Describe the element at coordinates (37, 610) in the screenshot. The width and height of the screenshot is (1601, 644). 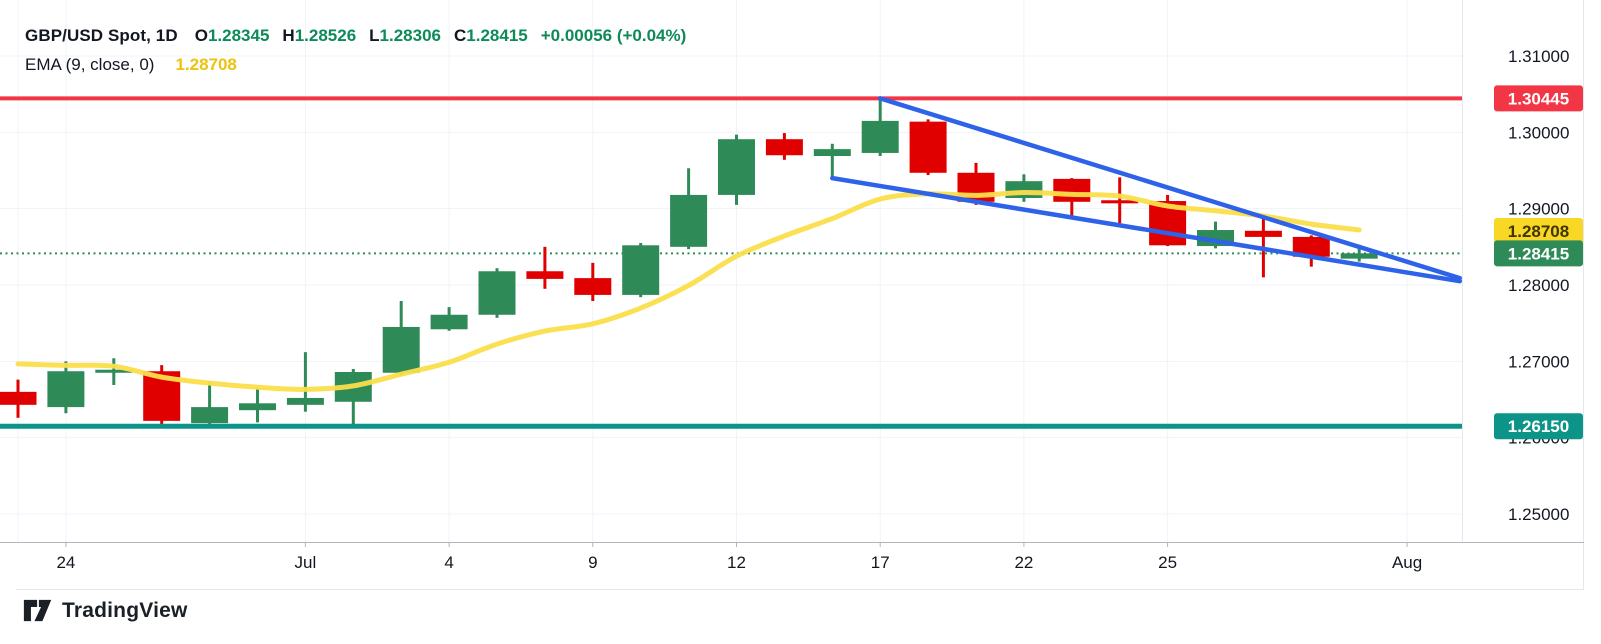
I see `tradingview-logo-icon` at that location.